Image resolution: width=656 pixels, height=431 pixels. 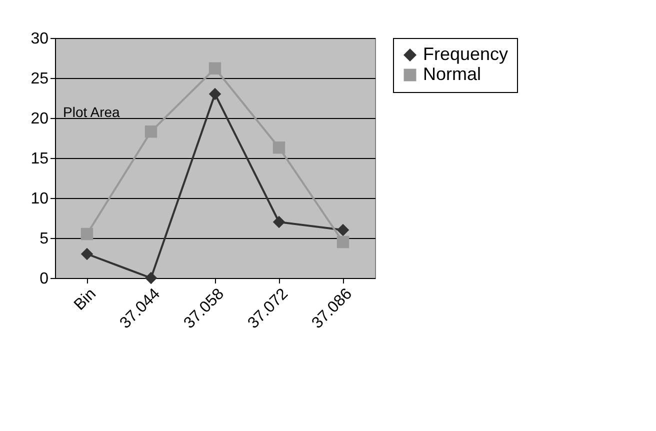 I want to click on y-tick-label: 30, so click(x=39, y=39).